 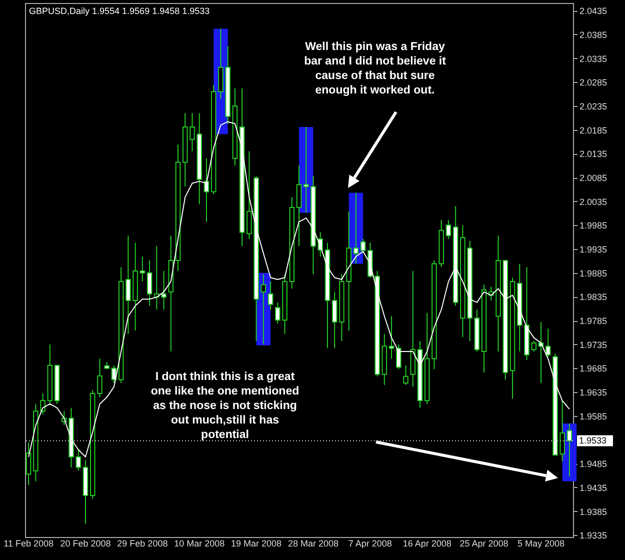 I want to click on x-tick-label: 28 Mar 2008, so click(x=313, y=543).